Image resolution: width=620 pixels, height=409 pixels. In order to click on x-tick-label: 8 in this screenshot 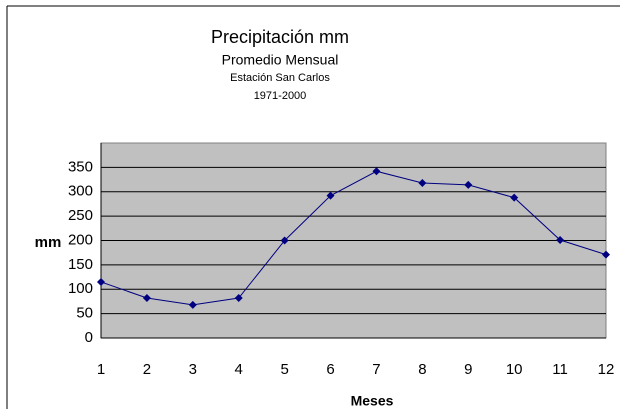, I will do `click(422, 369)`.